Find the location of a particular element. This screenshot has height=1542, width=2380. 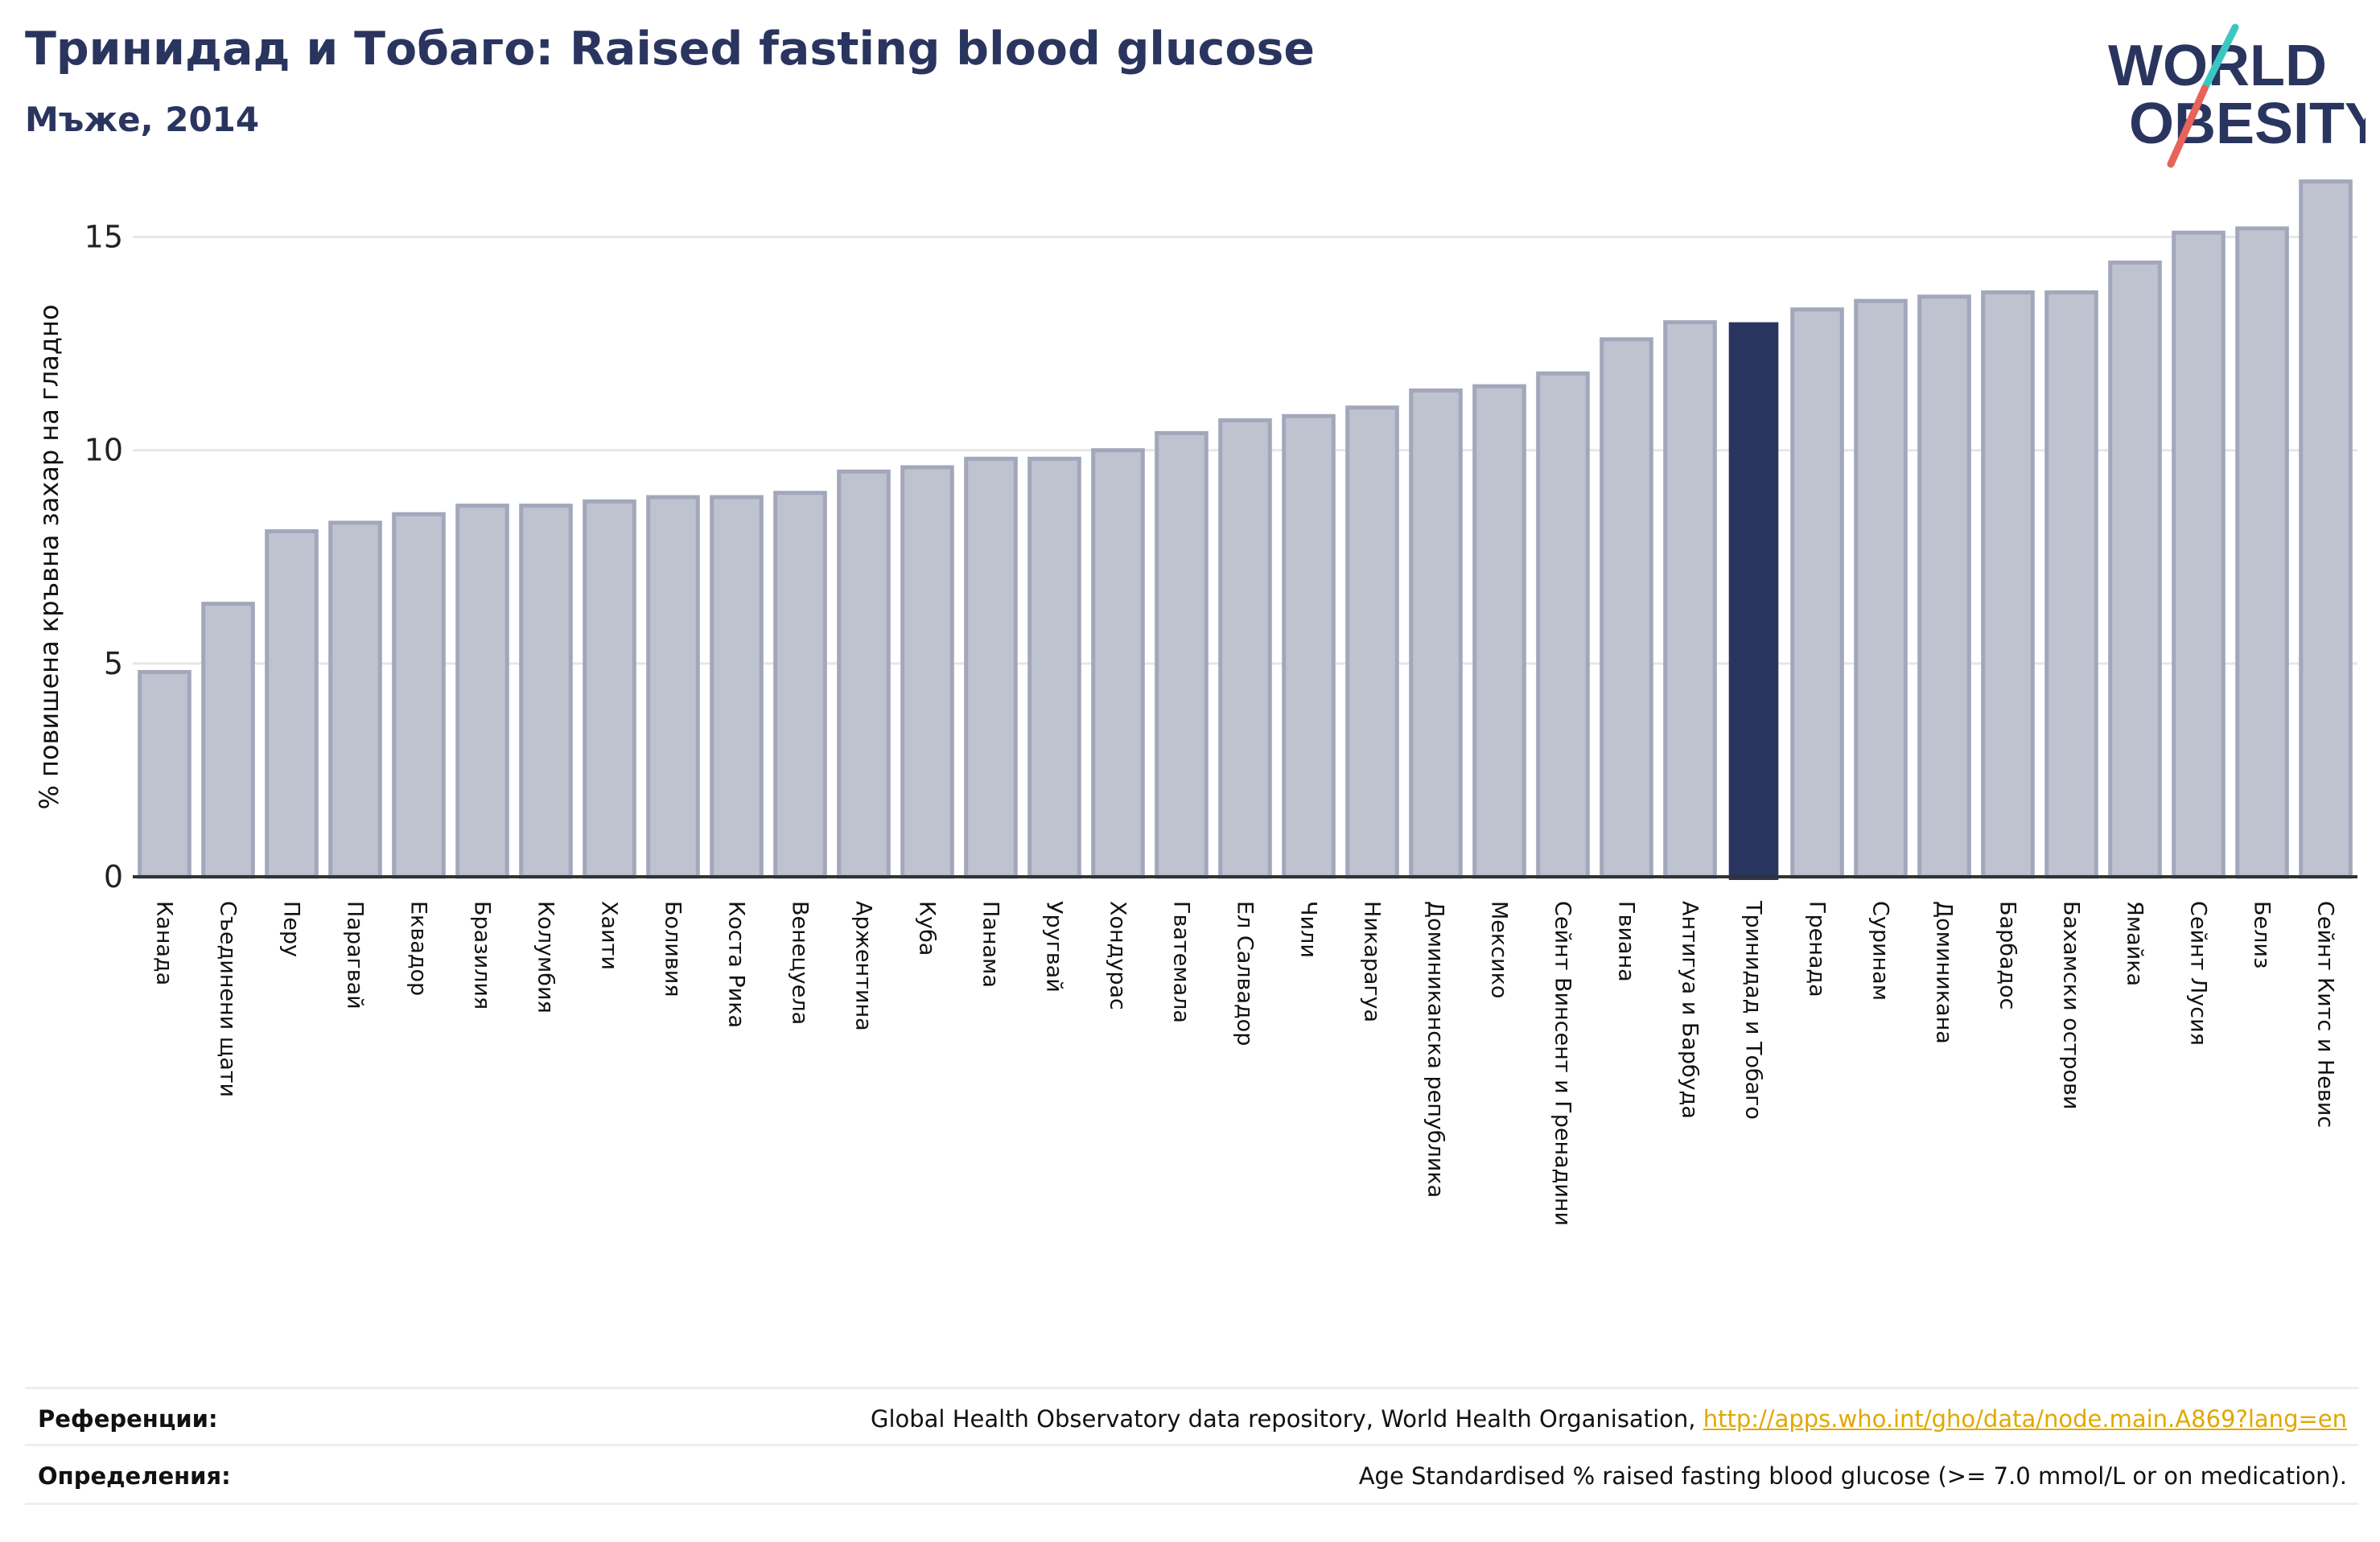

x-tick-label: Доминикана is located at coordinates (1945, 972).